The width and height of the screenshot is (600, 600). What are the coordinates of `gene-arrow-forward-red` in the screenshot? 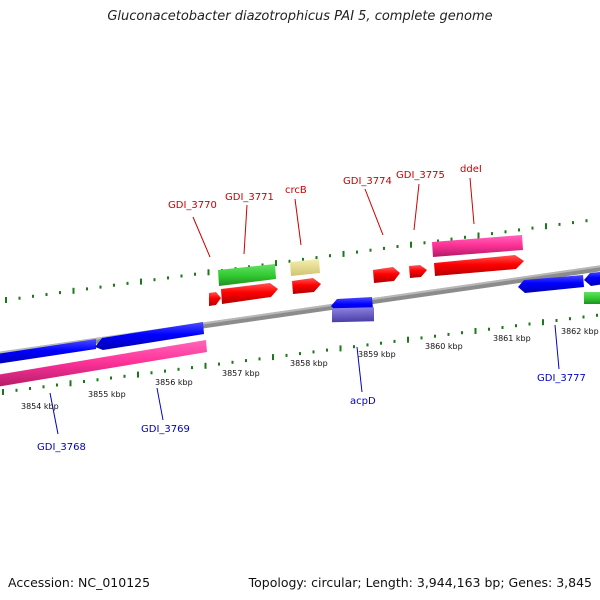 It's located at (479, 265).